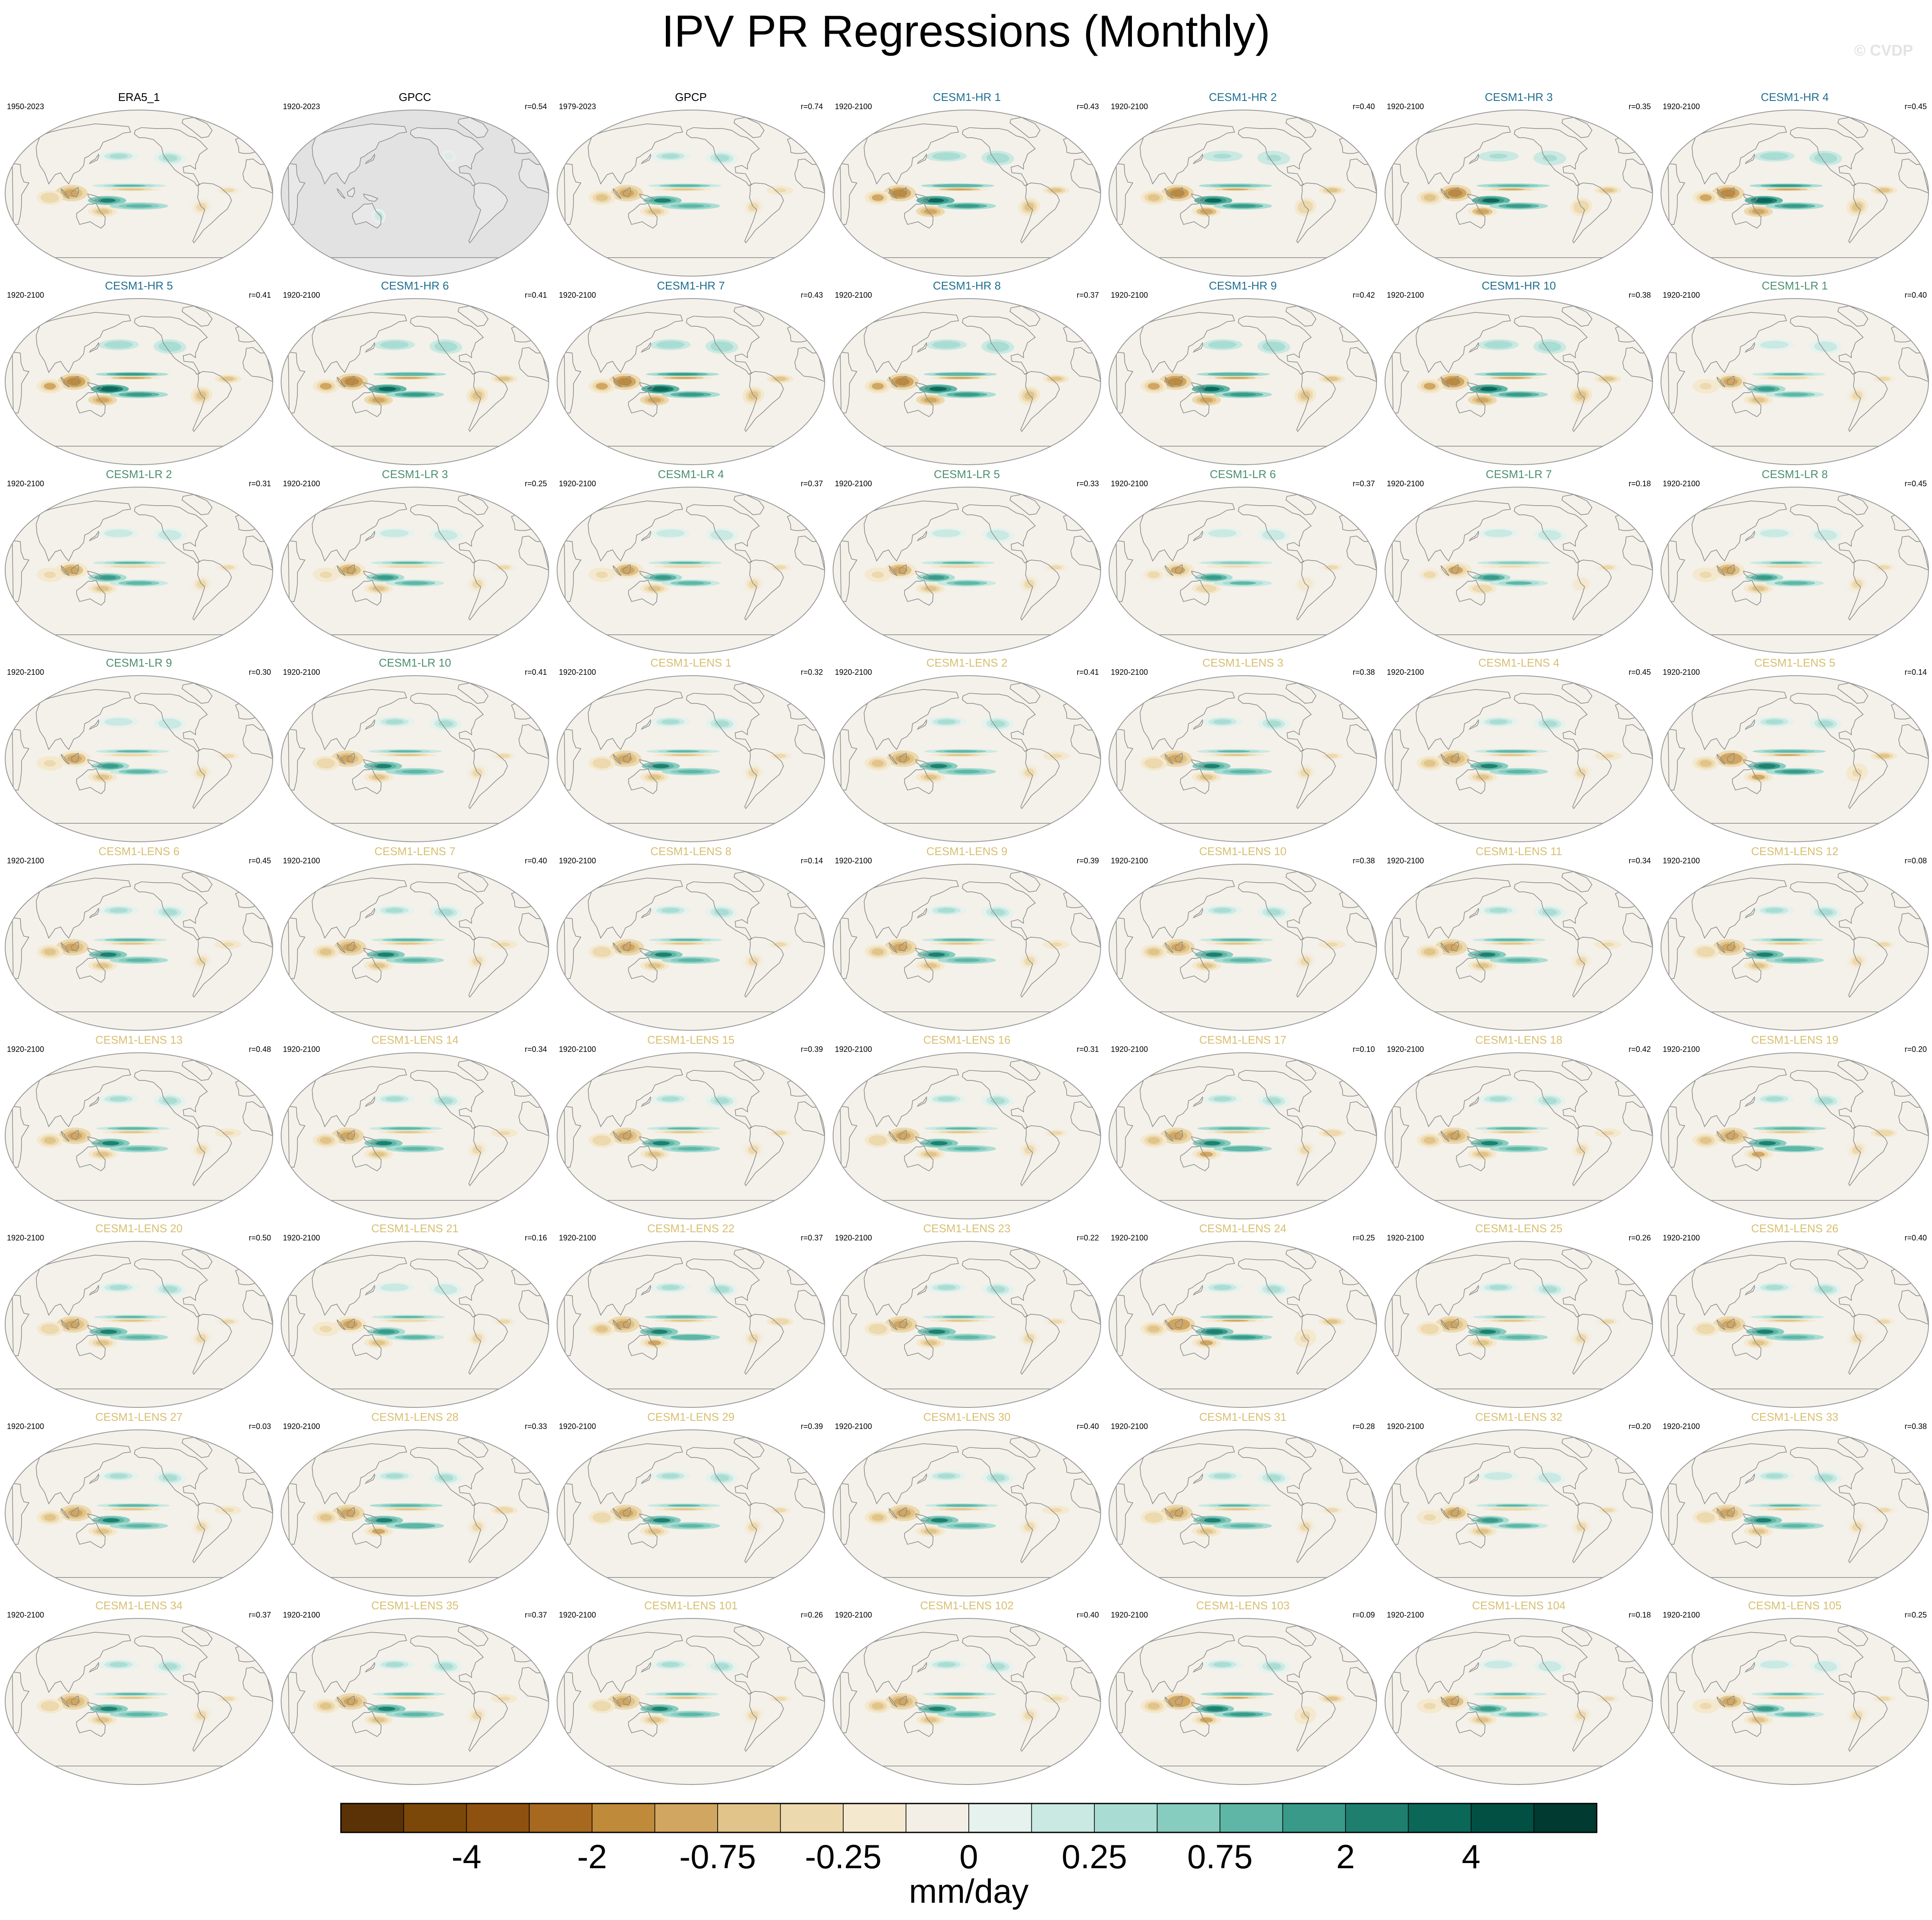 Image resolution: width=1932 pixels, height=1920 pixels. Describe the element at coordinates (415, 372) in the screenshot. I see `map-panel: CESM1-HR 6 1920-2100 r=0.41` at that location.